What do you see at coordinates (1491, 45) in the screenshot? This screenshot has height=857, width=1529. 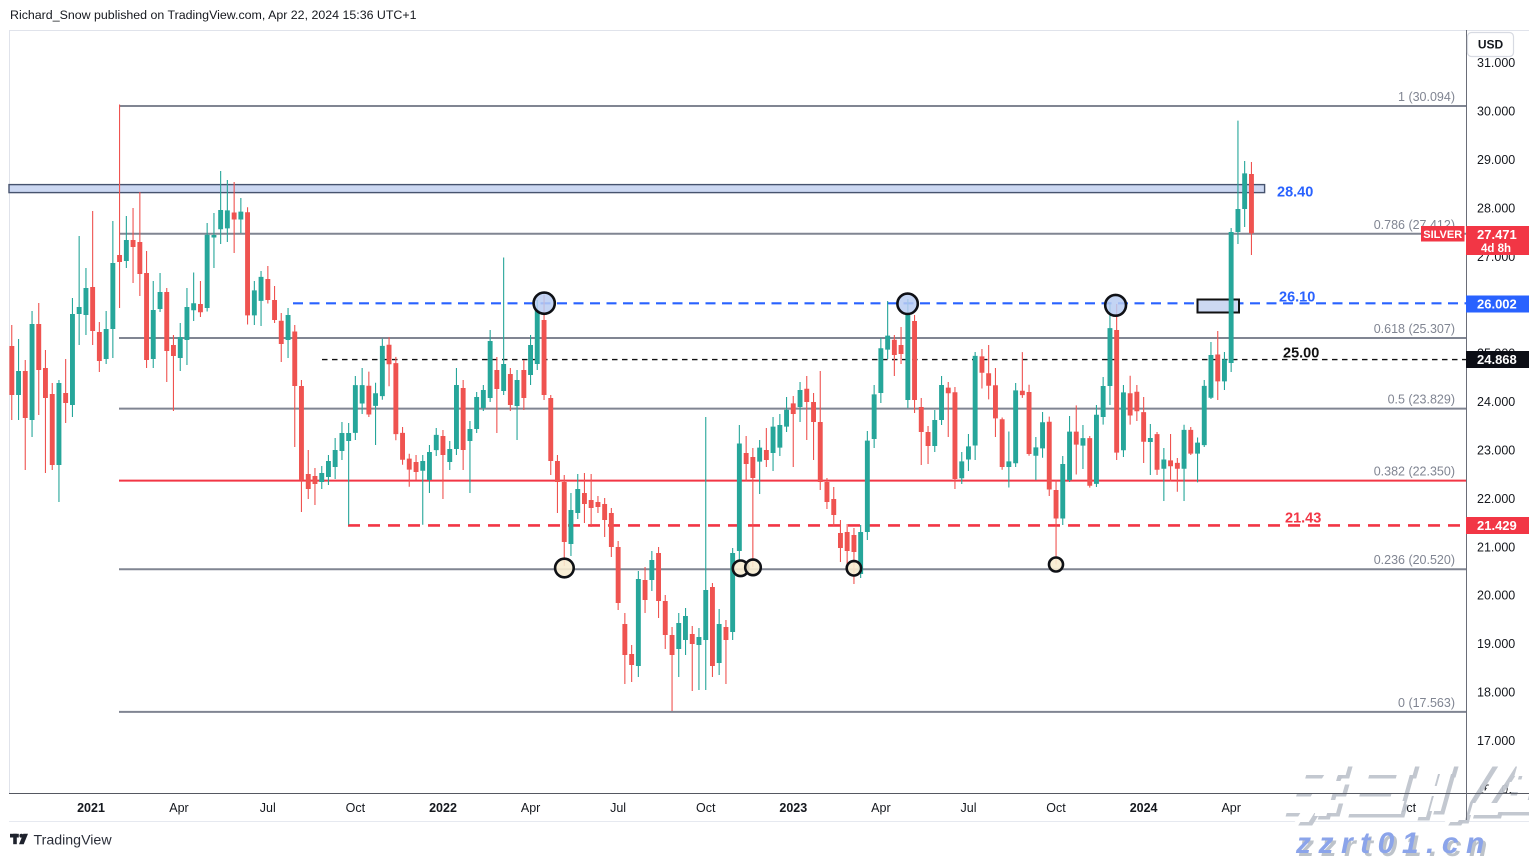 I see `svg-text: USD` at bounding box center [1491, 45].